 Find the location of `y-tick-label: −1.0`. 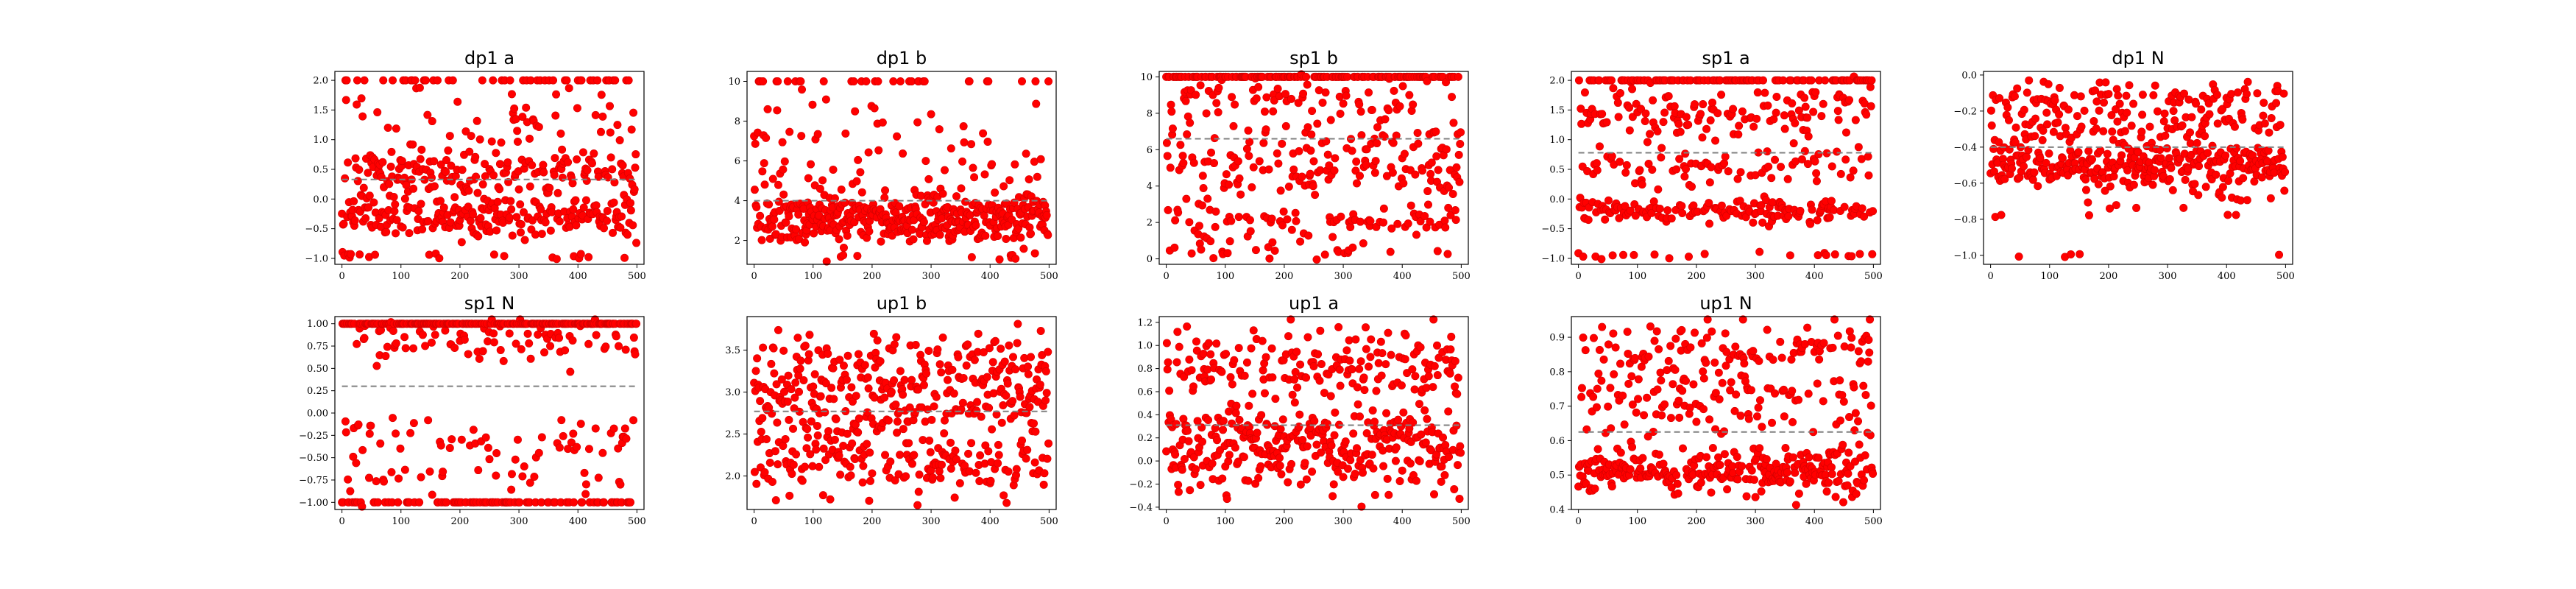

y-tick-label: −1.0 is located at coordinates (316, 258).